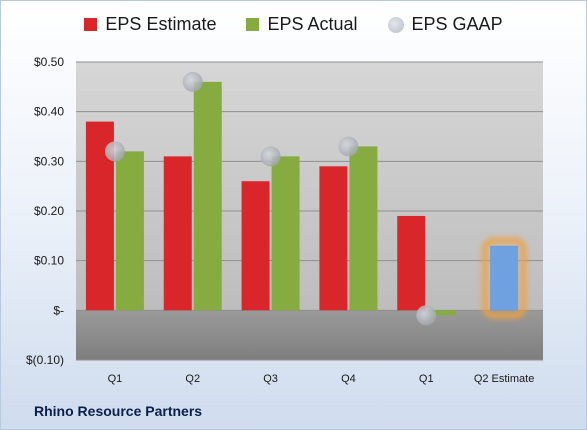 This screenshot has width=587, height=430. Describe the element at coordinates (49, 261) in the screenshot. I see `y-tick-label: $0.10` at that location.